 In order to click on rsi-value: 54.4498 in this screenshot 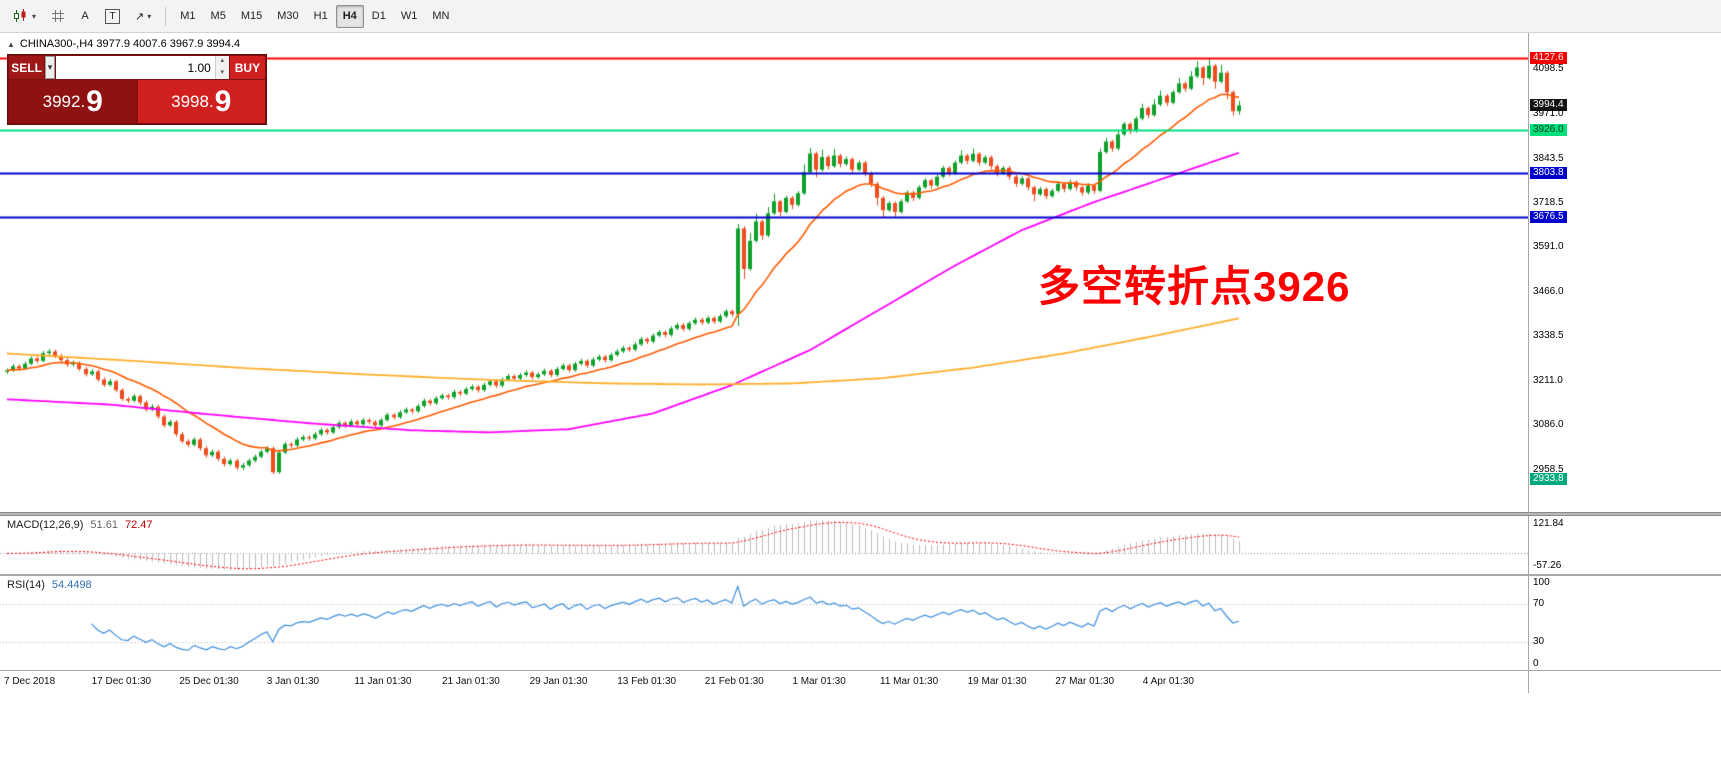, I will do `click(71, 585)`.